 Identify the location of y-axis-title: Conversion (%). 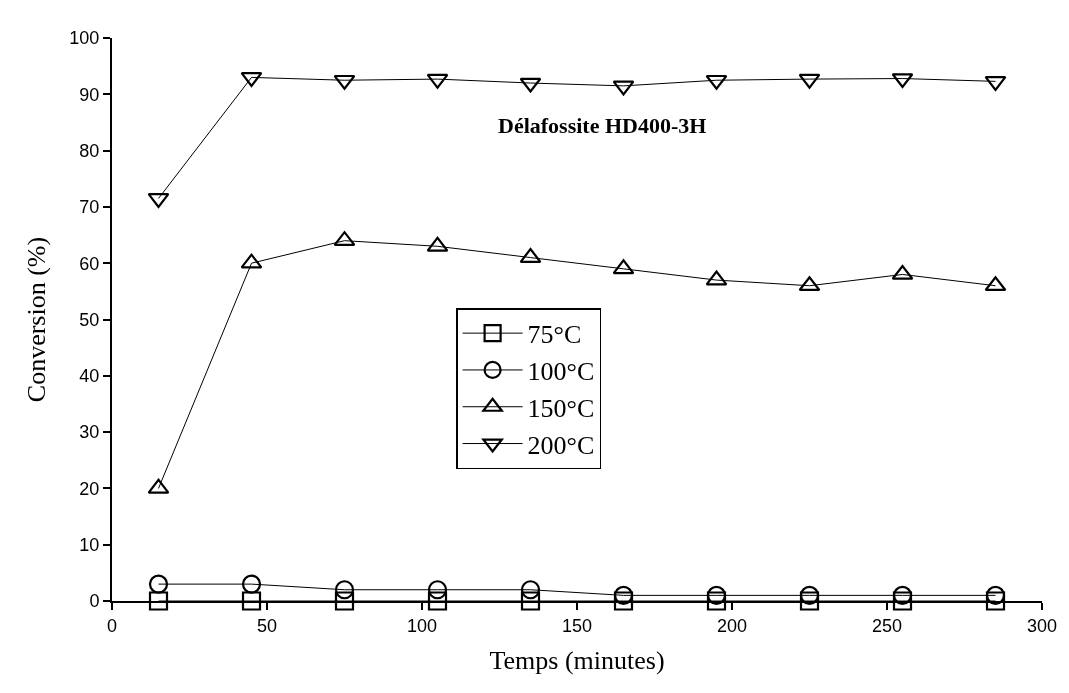
(37, 319).